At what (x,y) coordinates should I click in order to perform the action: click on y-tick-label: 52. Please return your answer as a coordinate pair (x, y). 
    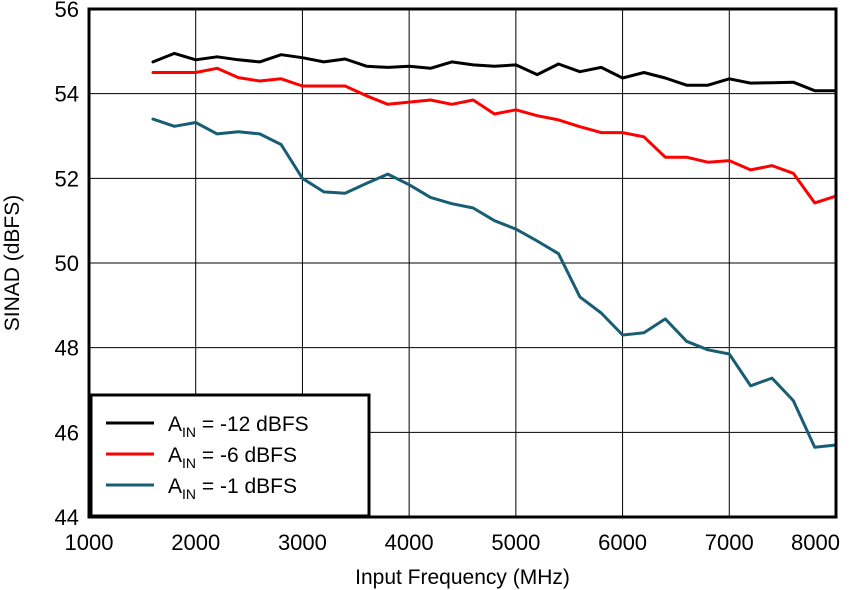
    Looking at the image, I should click on (67, 178).